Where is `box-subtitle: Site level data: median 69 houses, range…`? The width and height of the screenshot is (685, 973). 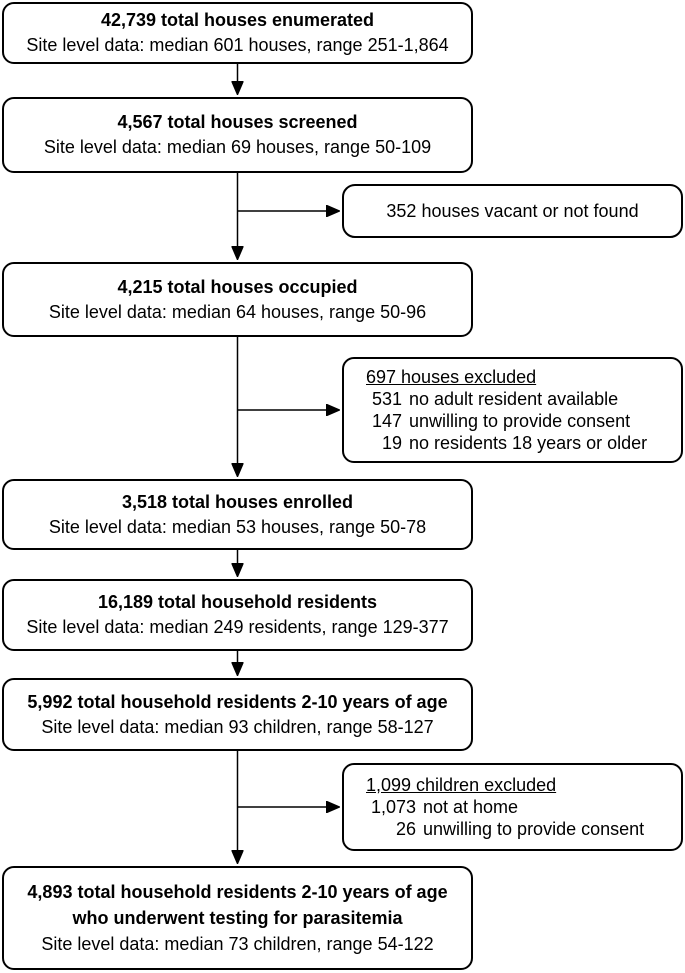
box-subtitle: Site level data: median 69 houses, range… is located at coordinates (237, 147).